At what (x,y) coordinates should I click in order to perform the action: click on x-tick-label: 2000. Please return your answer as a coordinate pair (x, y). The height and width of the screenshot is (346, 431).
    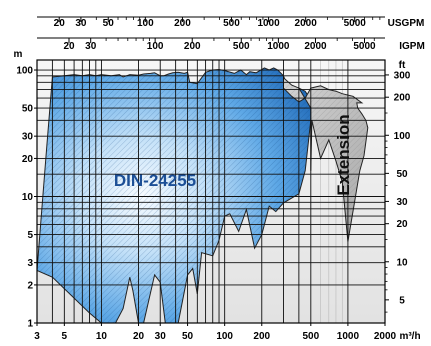
    Looking at the image, I should click on (385, 336).